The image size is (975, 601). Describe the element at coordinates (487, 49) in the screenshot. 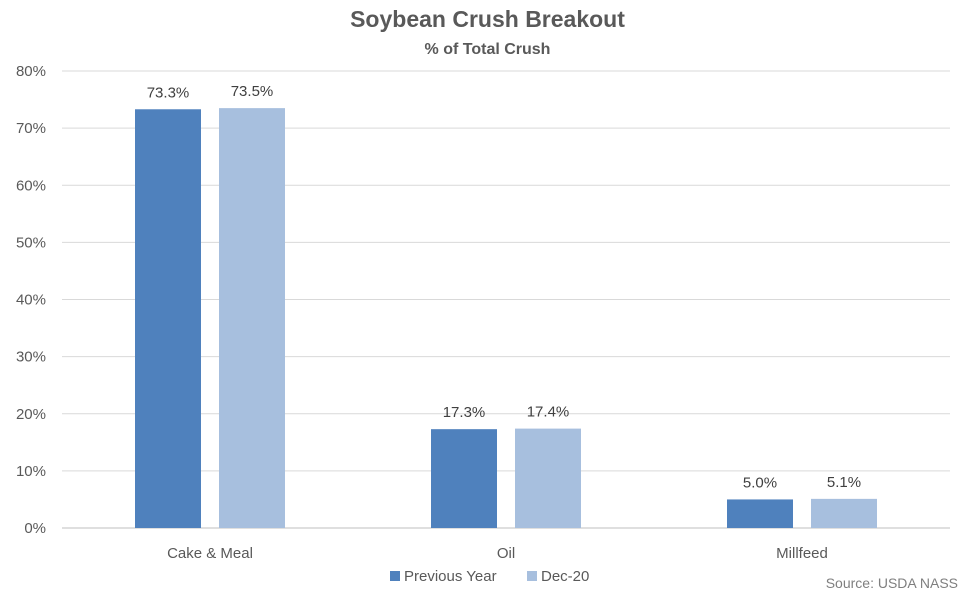

I see `chart-subtitle: % of Total Crush` at that location.